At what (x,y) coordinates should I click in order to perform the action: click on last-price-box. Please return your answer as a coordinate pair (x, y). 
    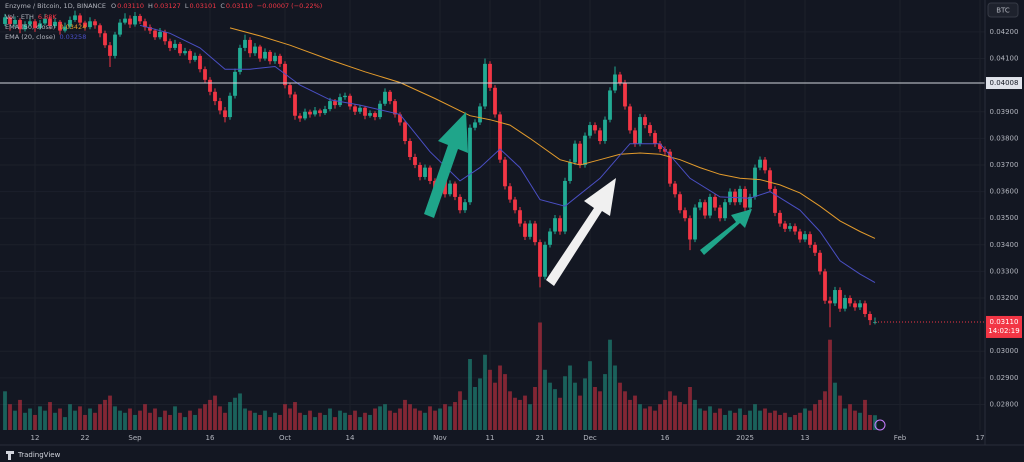
    Looking at the image, I should click on (1004, 326).